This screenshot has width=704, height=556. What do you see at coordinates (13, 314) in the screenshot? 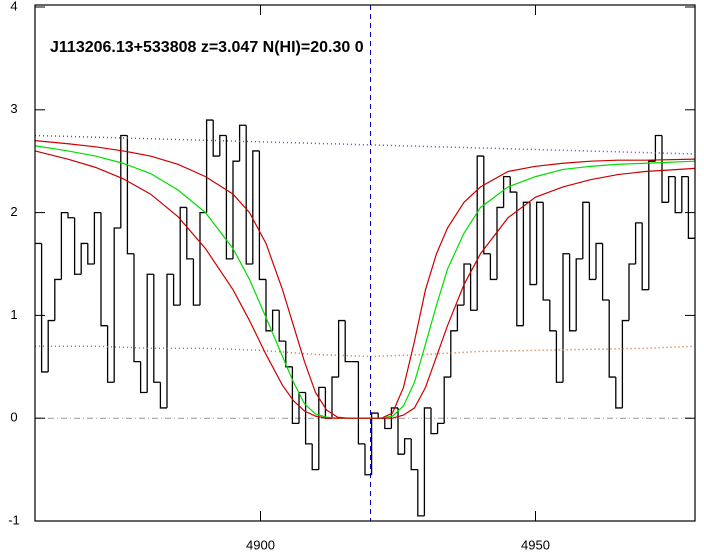
I see `y-tick-label: 1` at bounding box center [13, 314].